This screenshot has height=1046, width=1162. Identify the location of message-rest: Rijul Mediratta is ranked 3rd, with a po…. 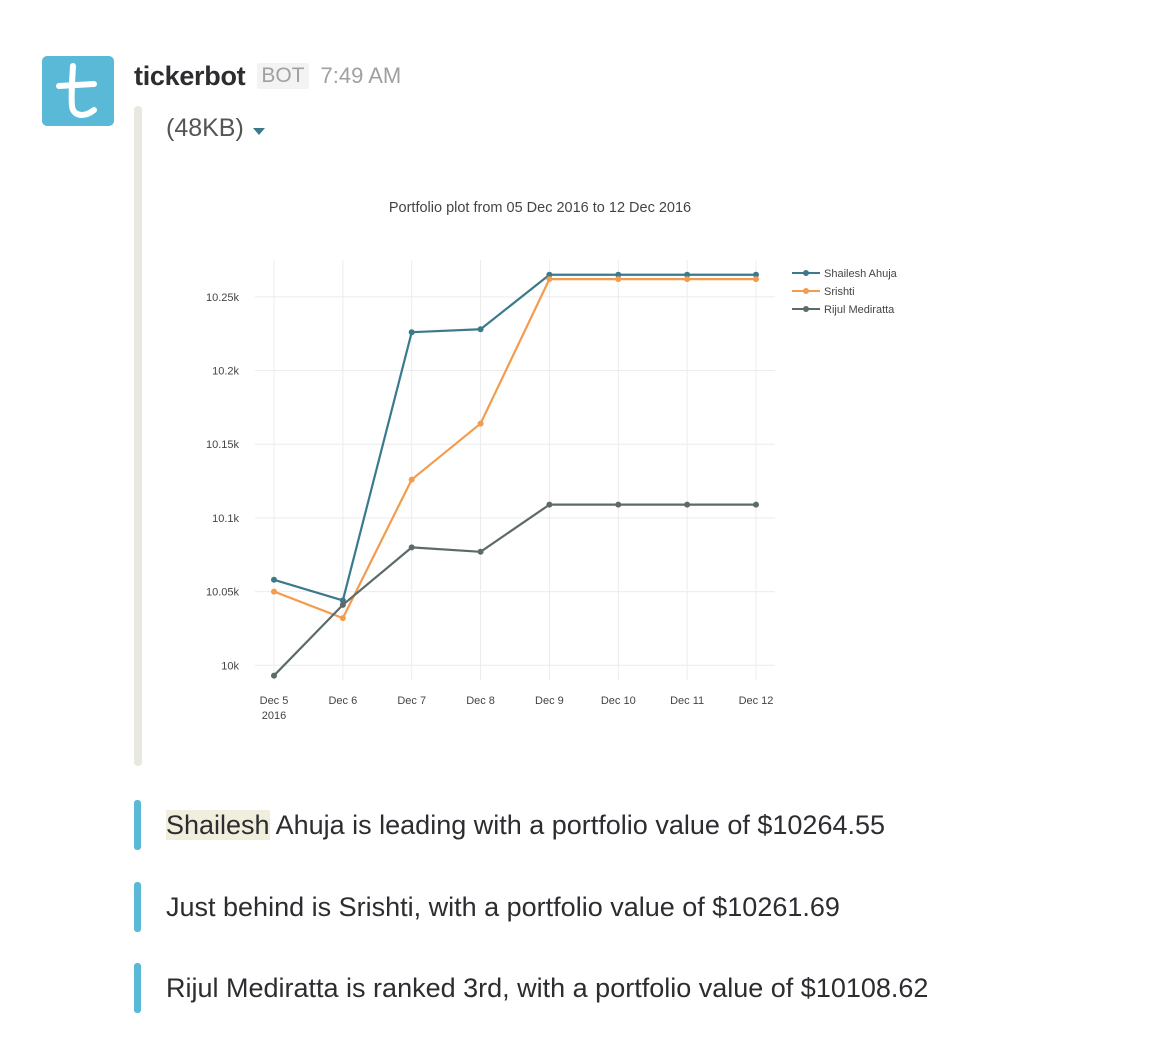
(547, 987).